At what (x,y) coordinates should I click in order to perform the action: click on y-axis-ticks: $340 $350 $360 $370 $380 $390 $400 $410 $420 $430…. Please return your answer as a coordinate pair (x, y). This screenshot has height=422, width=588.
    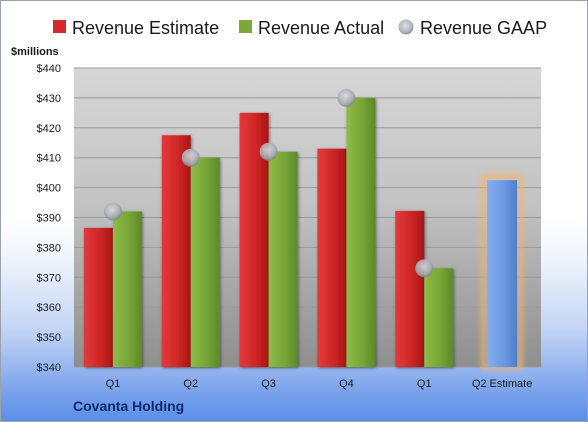
    Looking at the image, I should click on (49, 218).